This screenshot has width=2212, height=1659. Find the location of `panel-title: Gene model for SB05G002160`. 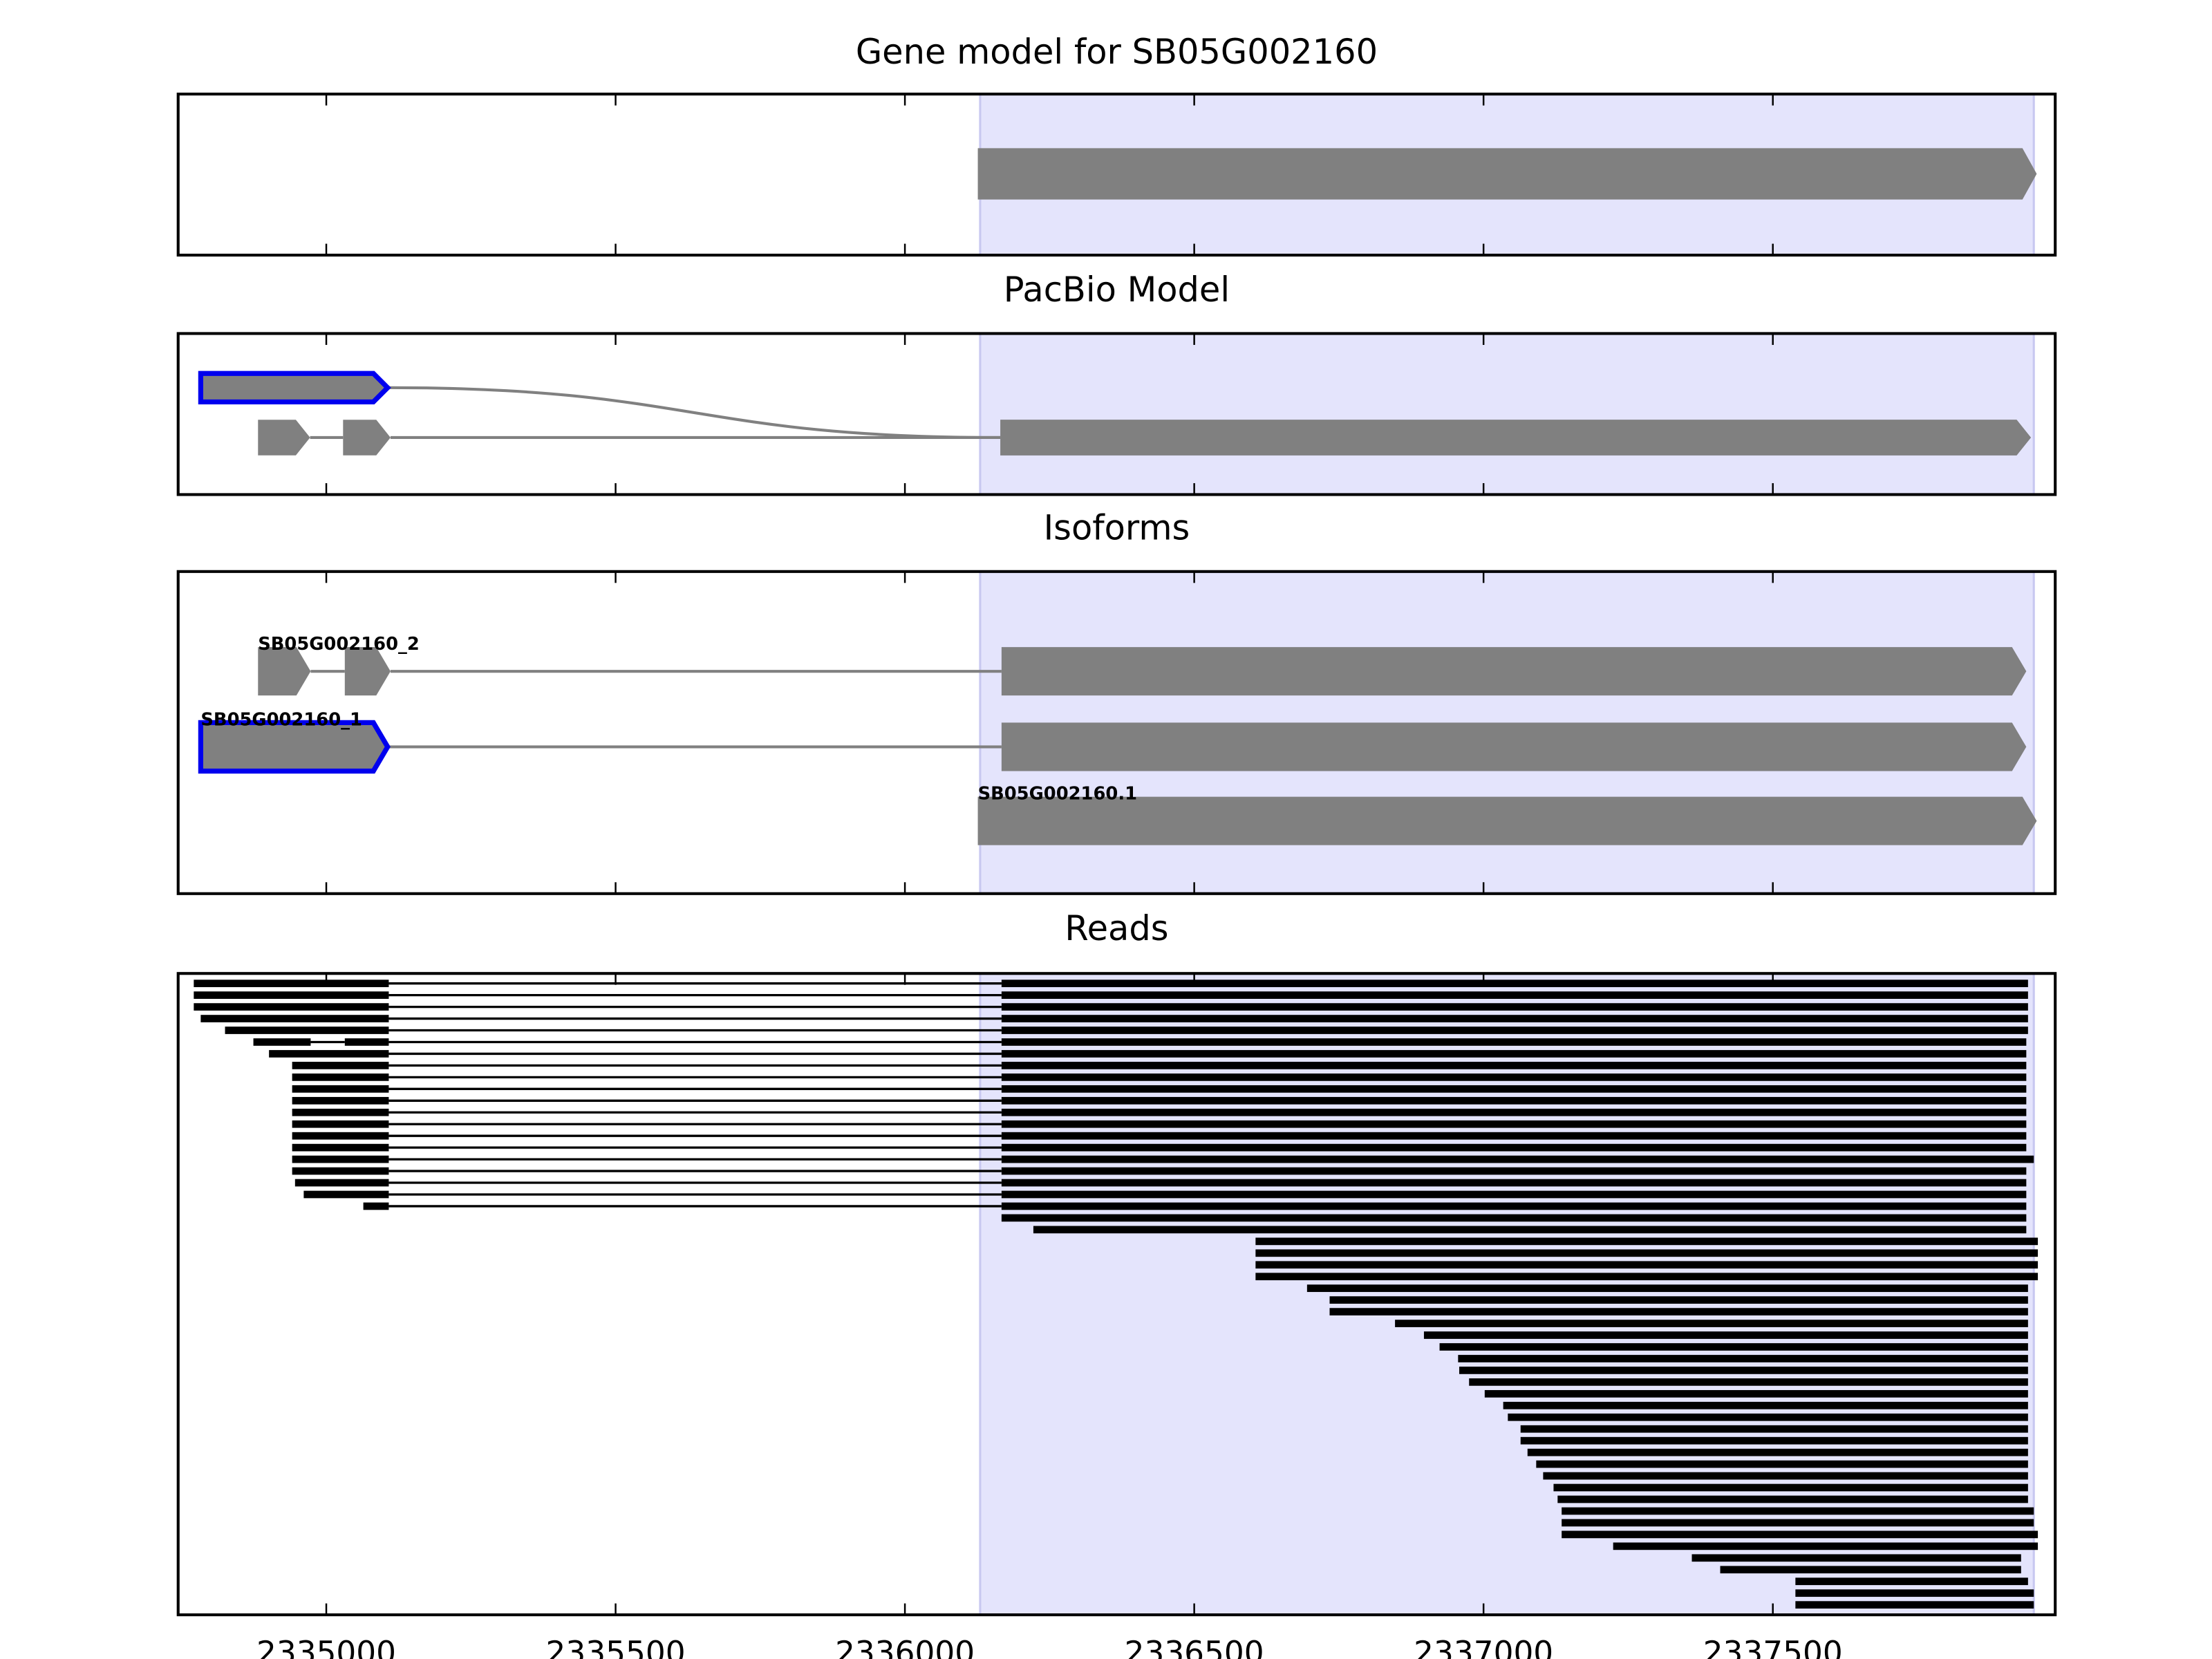

panel-title: Gene model for SB05G002160 is located at coordinates (1117, 52).